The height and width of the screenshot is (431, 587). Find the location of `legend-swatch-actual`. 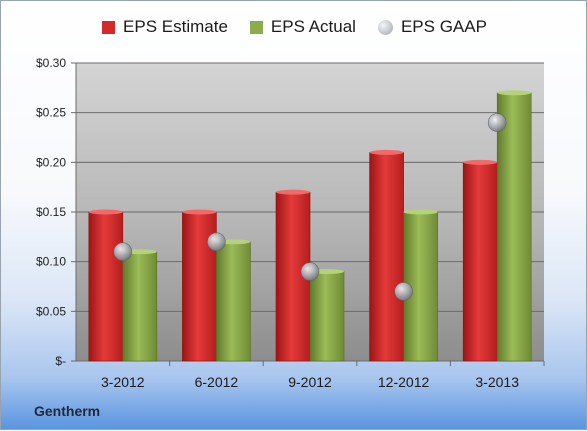

legend-swatch-actual is located at coordinates (256, 27).